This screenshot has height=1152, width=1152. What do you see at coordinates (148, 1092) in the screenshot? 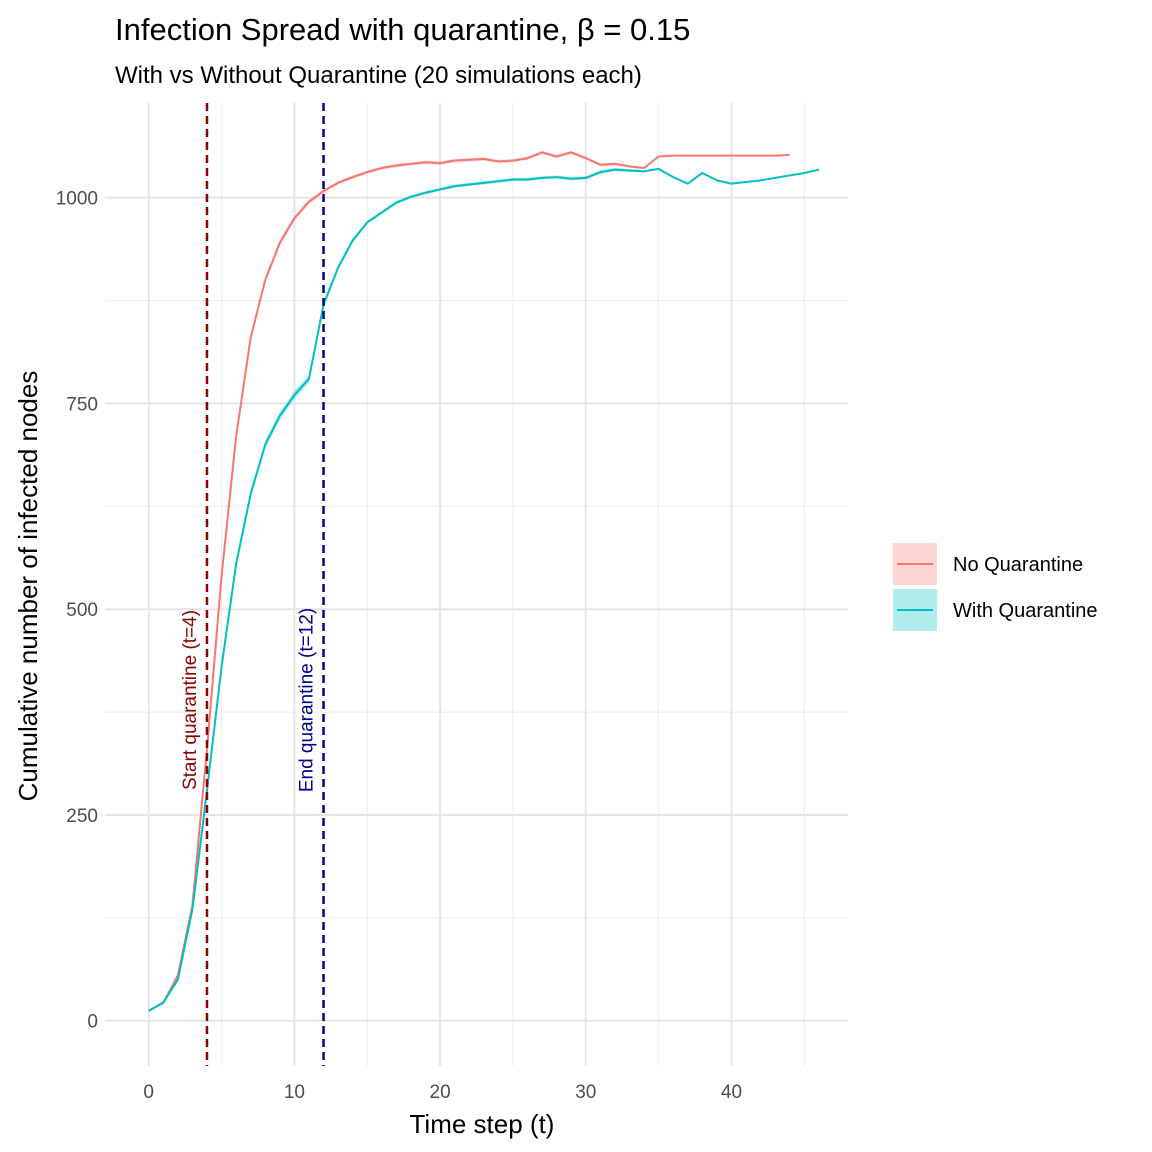
I see `x-tick-label: 0` at bounding box center [148, 1092].